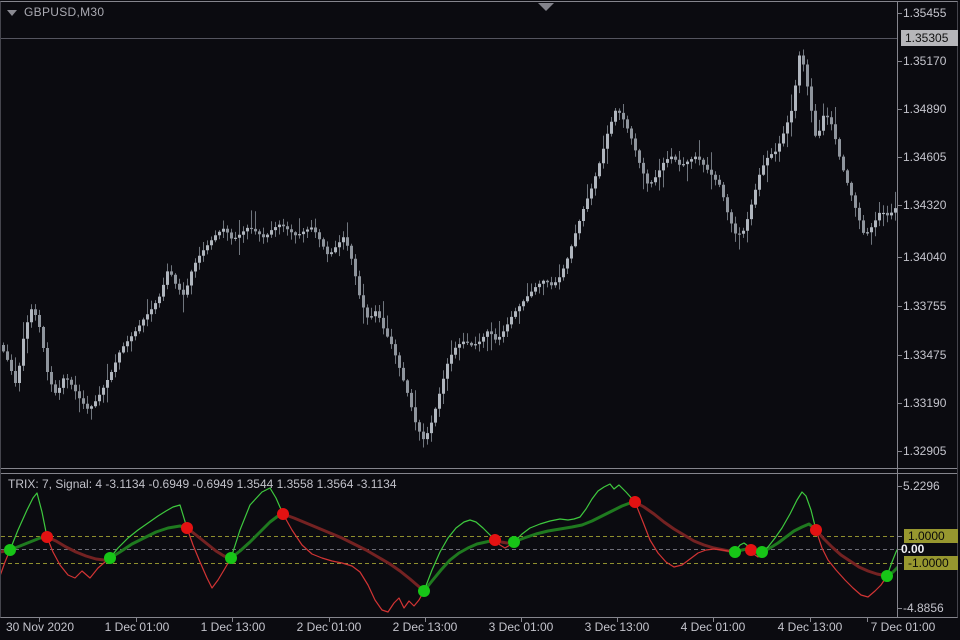  What do you see at coordinates (40, 627) in the screenshot?
I see `time-axis-label: 30 Nov 2020` at bounding box center [40, 627].